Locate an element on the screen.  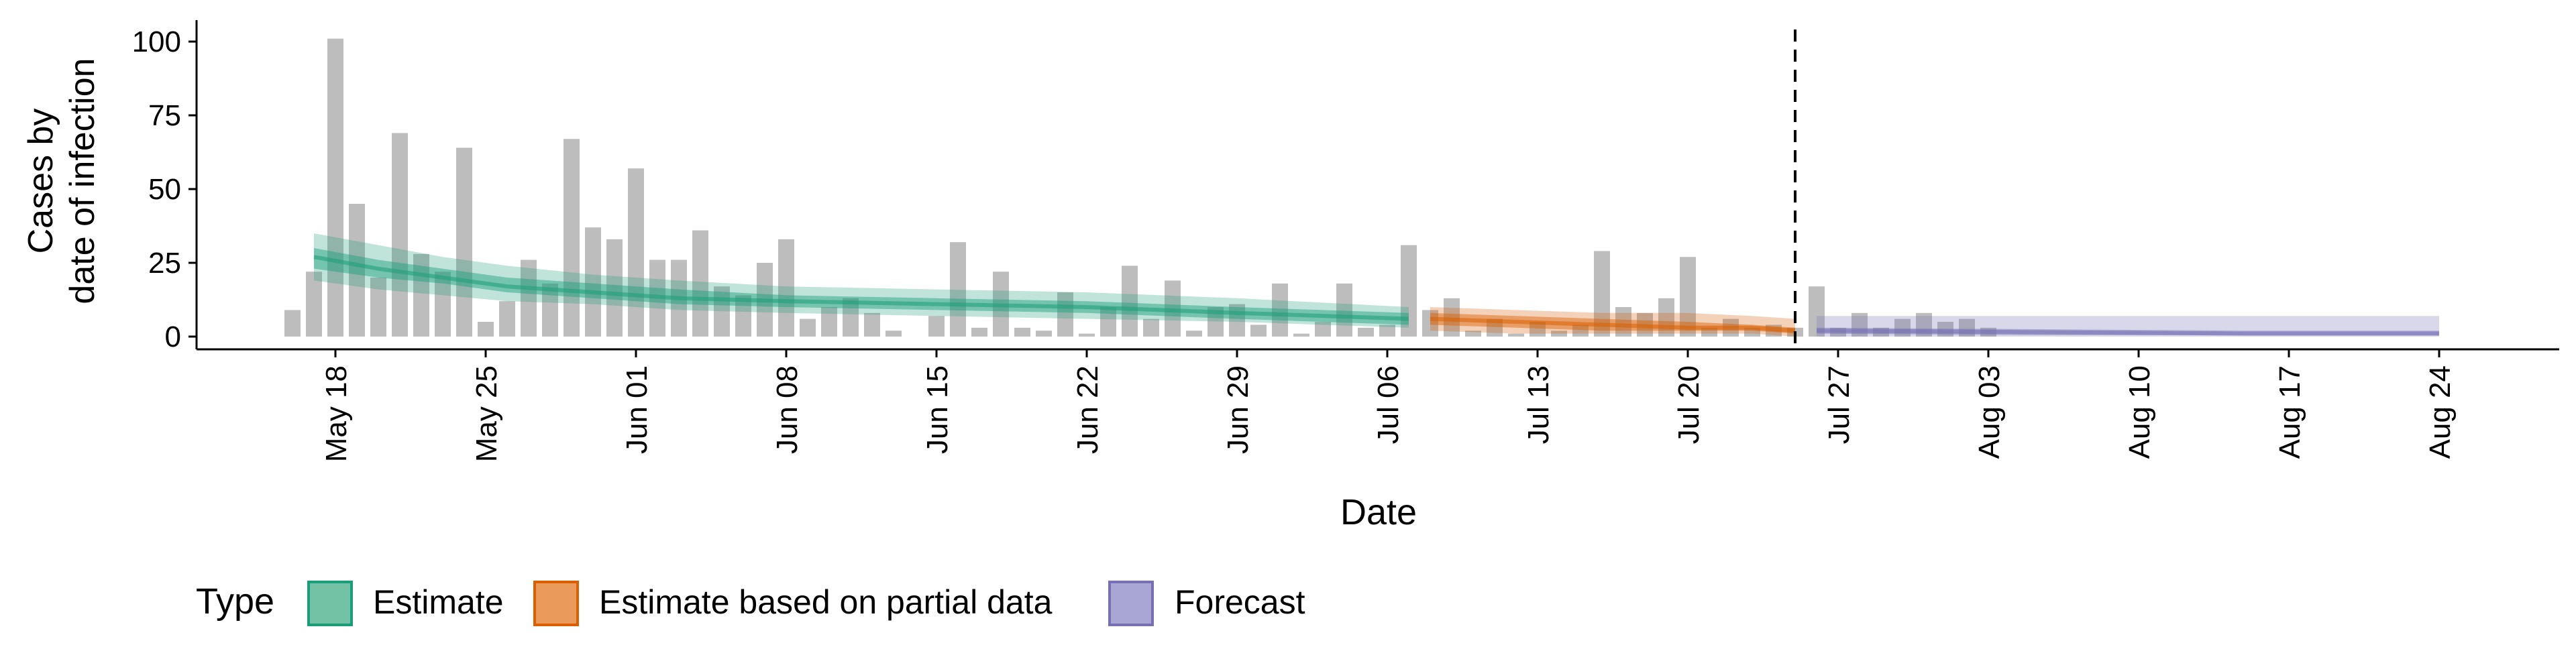
legend-label-estimate: Estimate is located at coordinates (438, 602).